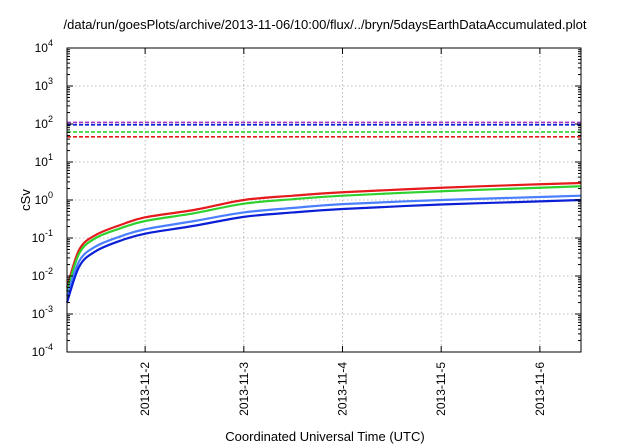  Describe the element at coordinates (42, 274) in the screenshot. I see `y-tick-label: 10⁻²` at that location.